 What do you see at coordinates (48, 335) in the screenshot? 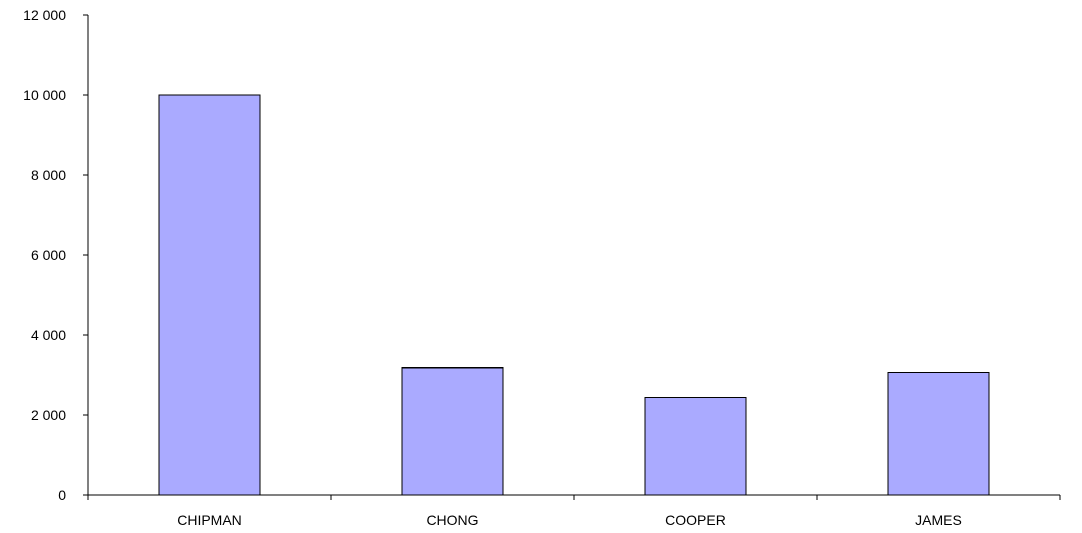
I see `y-tick-label: 4 000` at bounding box center [48, 335].